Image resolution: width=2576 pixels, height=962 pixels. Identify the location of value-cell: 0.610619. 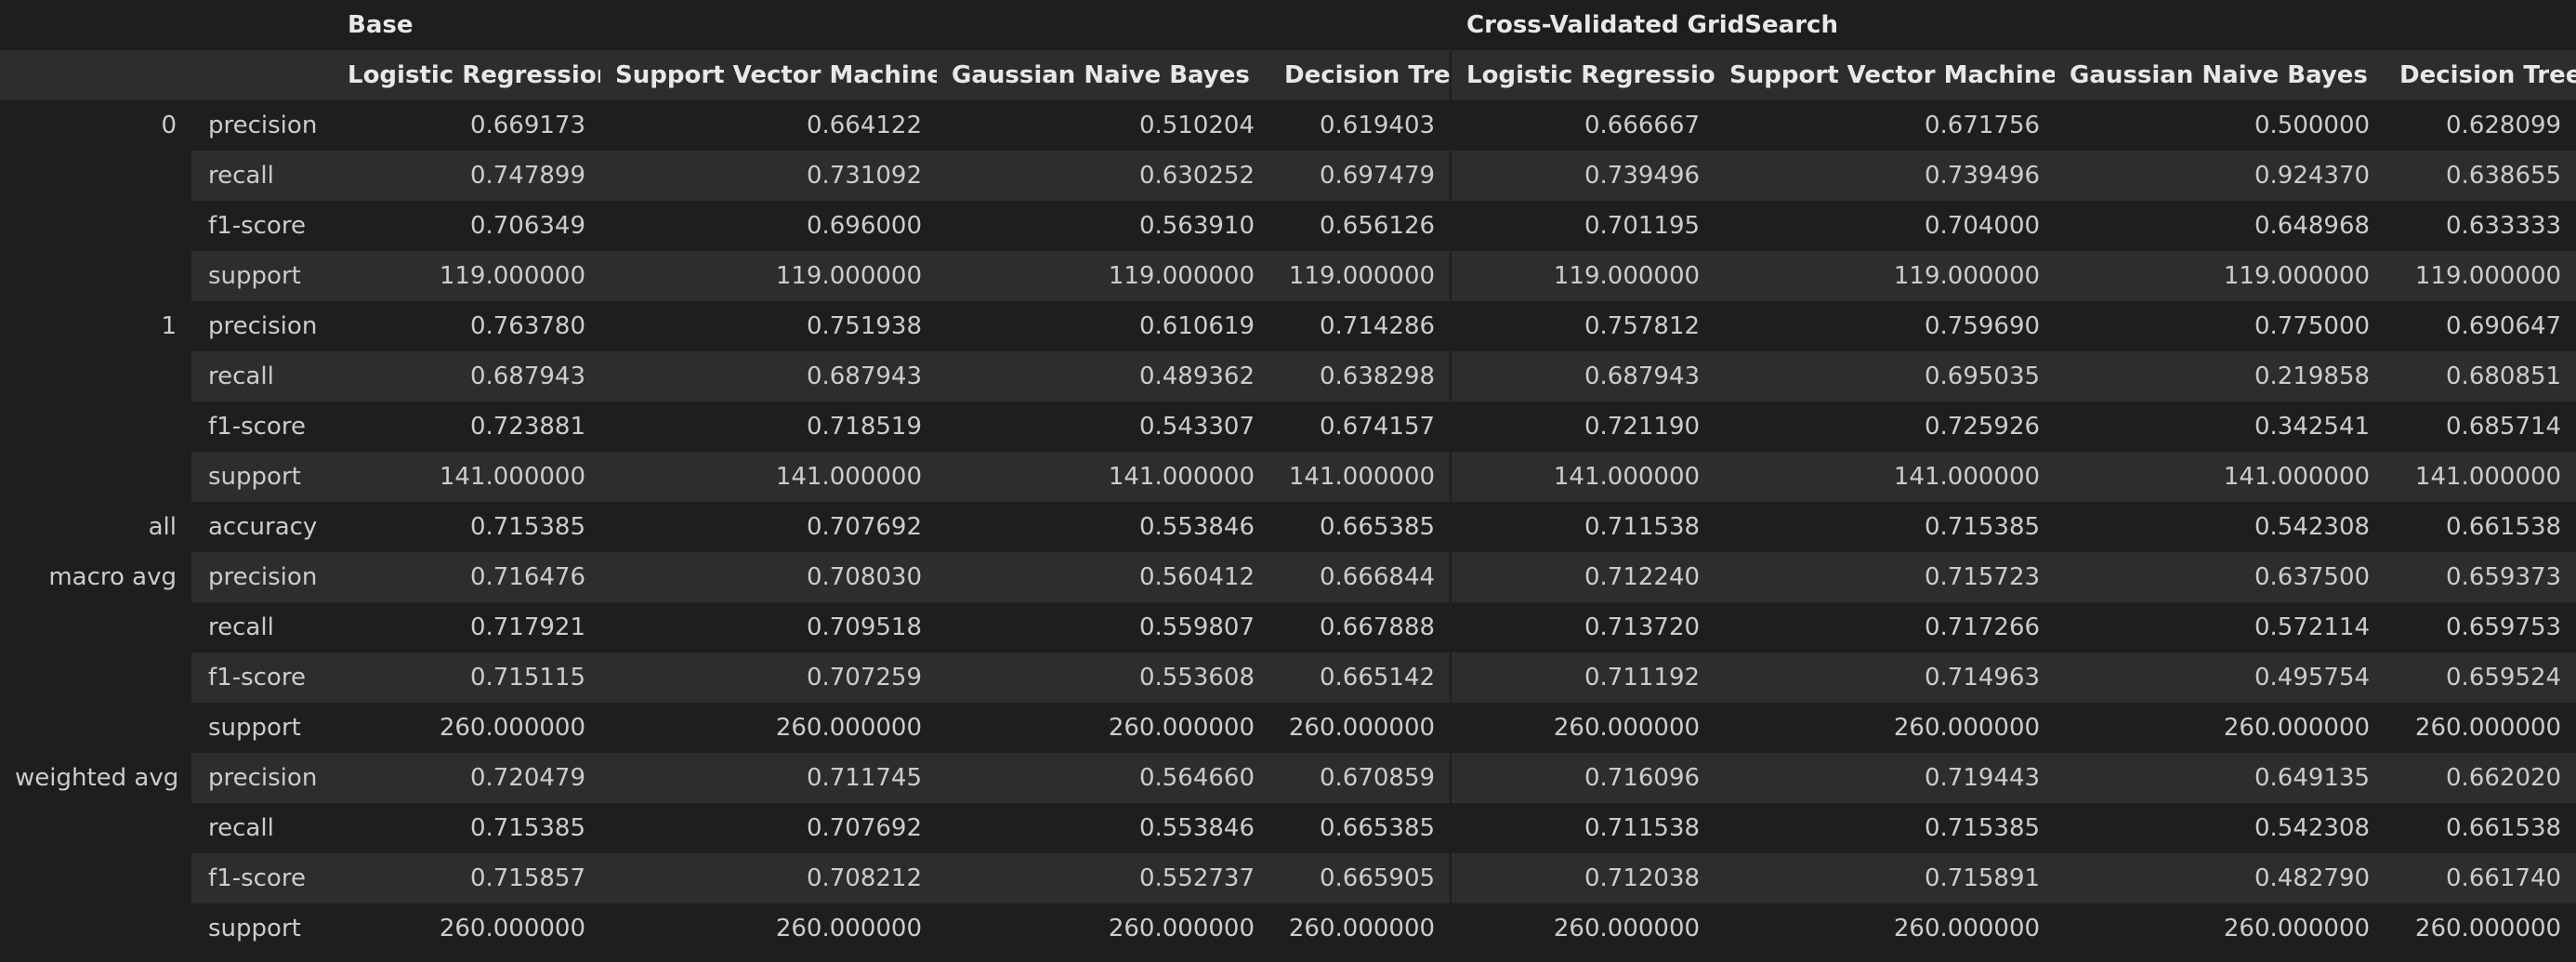
(1103, 326).